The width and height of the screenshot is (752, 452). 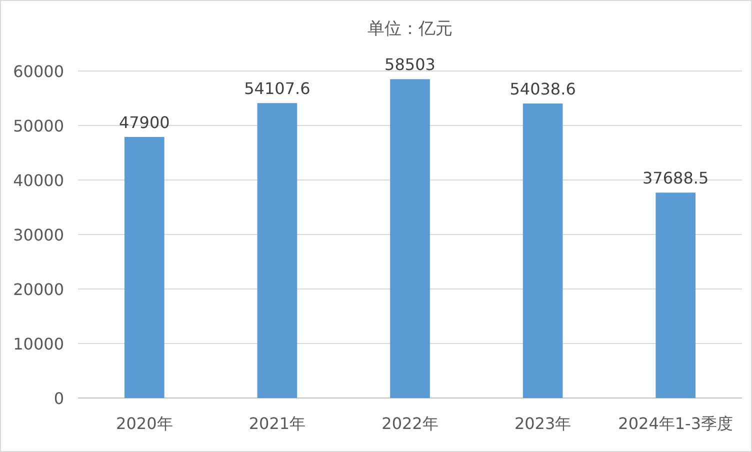 What do you see at coordinates (59, 398) in the screenshot?
I see `y-tick-label: 0` at bounding box center [59, 398].